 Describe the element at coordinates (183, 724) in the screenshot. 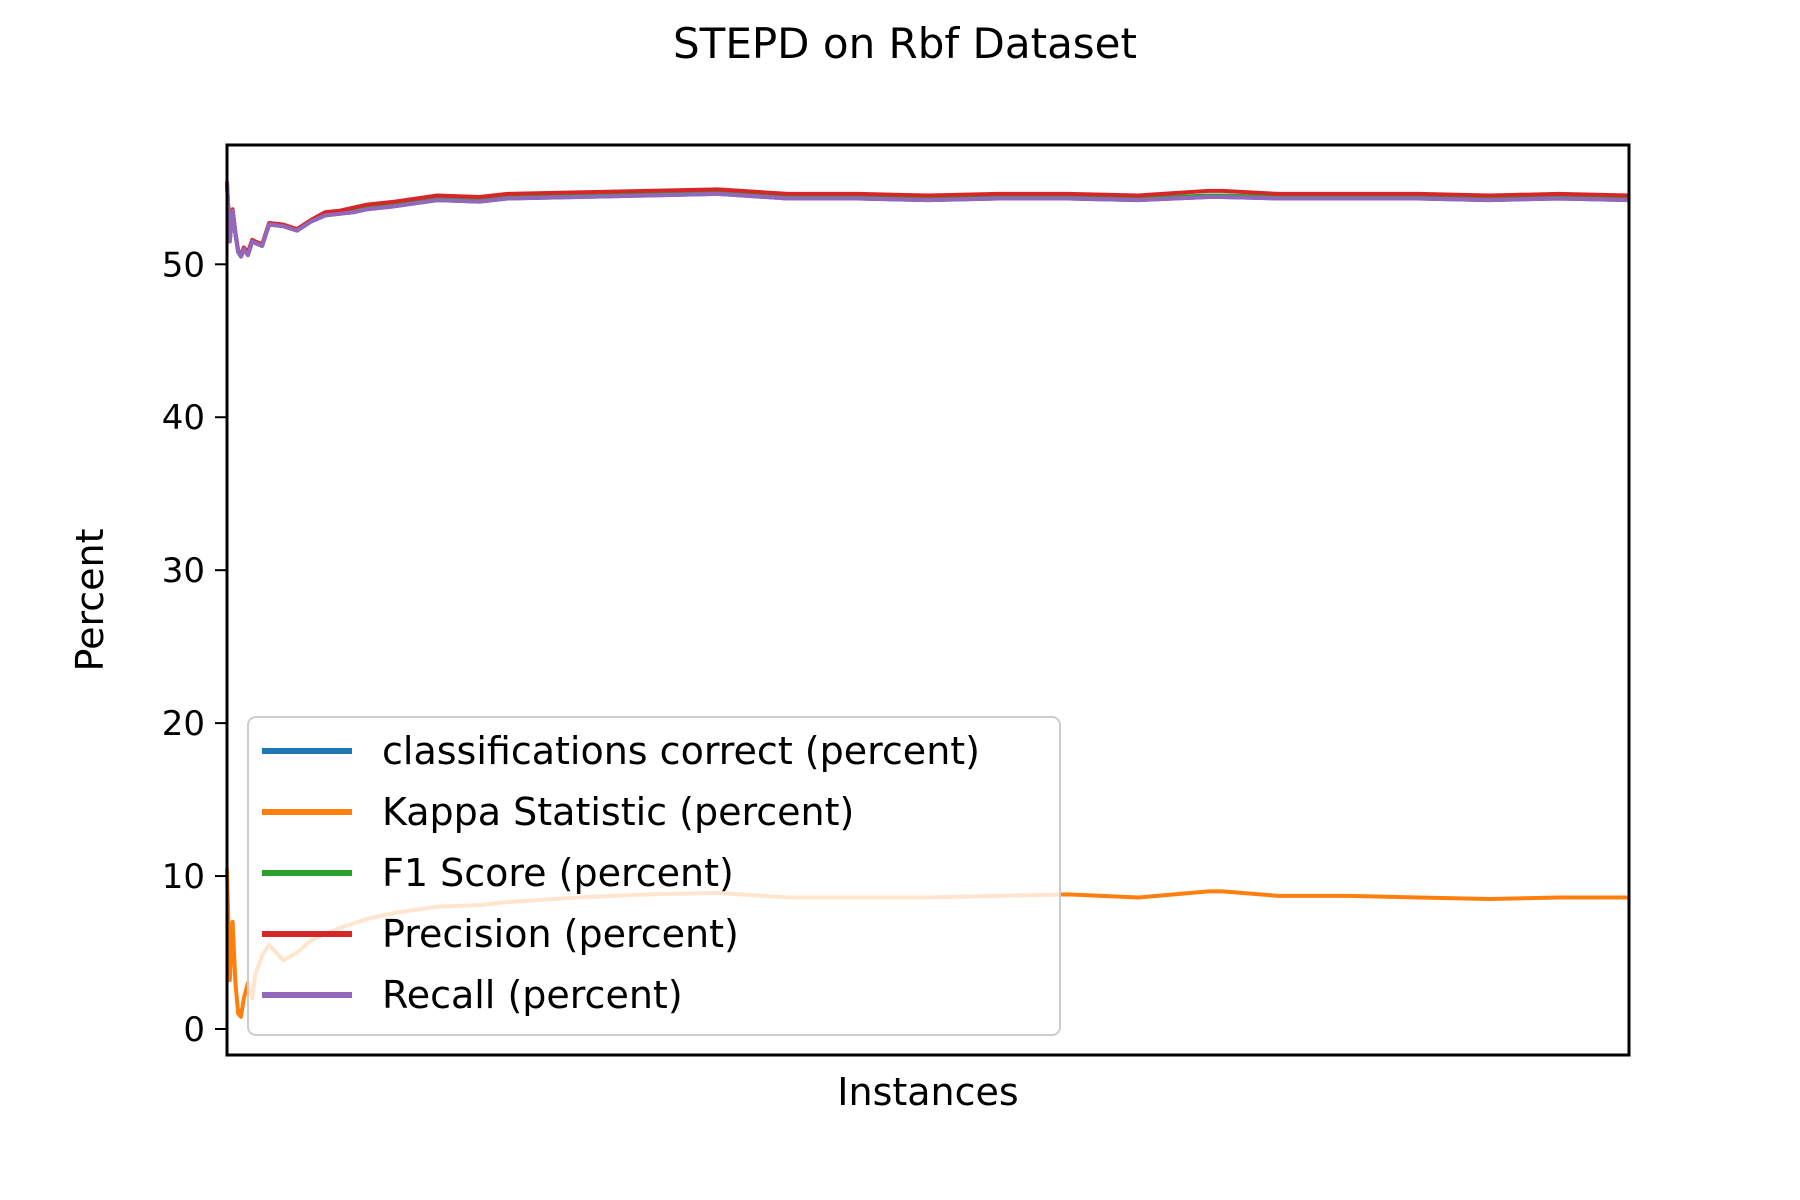

I see `y-tick-label: 20` at that location.